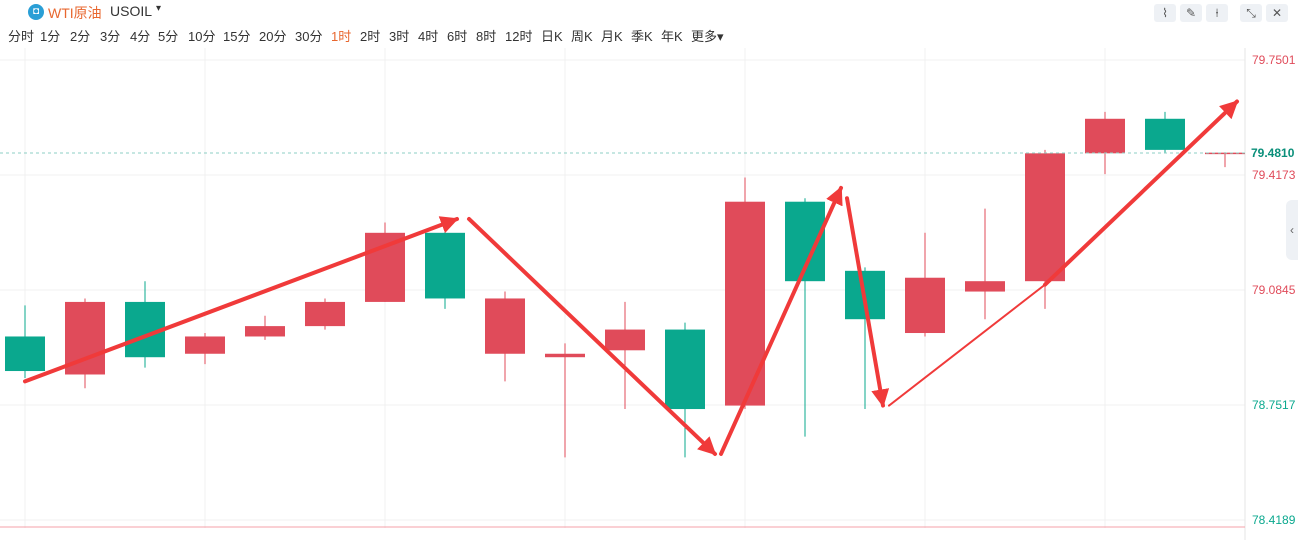 Image resolution: width=1298 pixels, height=548 pixels. What do you see at coordinates (1191, 13) in the screenshot?
I see `draw-icon: ✎` at bounding box center [1191, 13].